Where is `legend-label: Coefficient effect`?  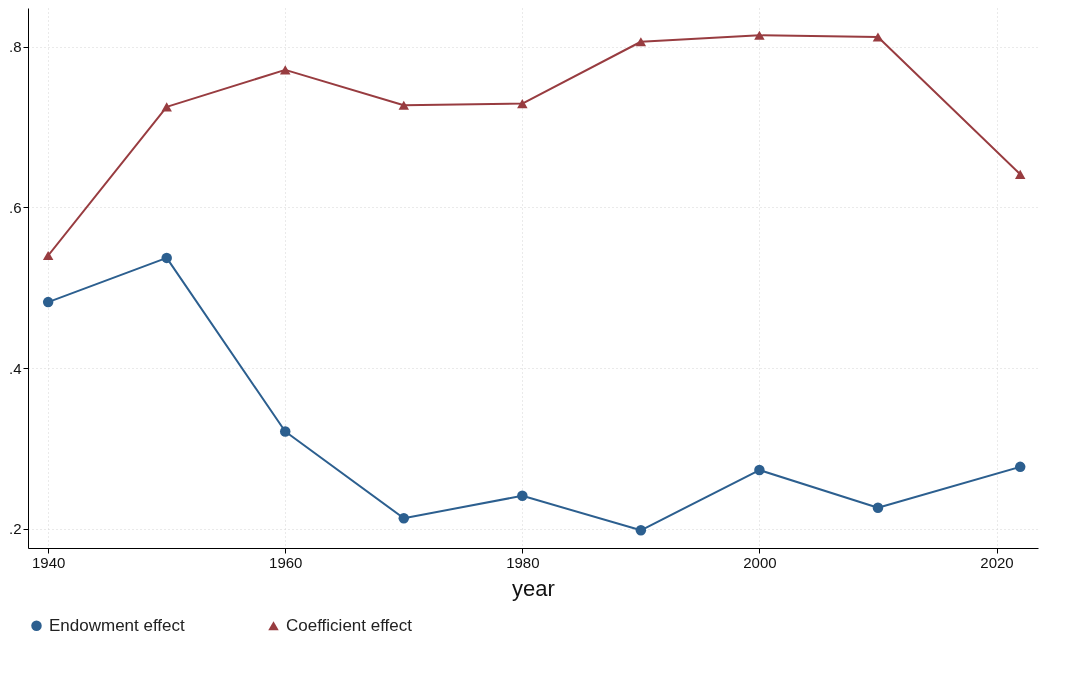
legend-label: Coefficient effect is located at coordinates (349, 625).